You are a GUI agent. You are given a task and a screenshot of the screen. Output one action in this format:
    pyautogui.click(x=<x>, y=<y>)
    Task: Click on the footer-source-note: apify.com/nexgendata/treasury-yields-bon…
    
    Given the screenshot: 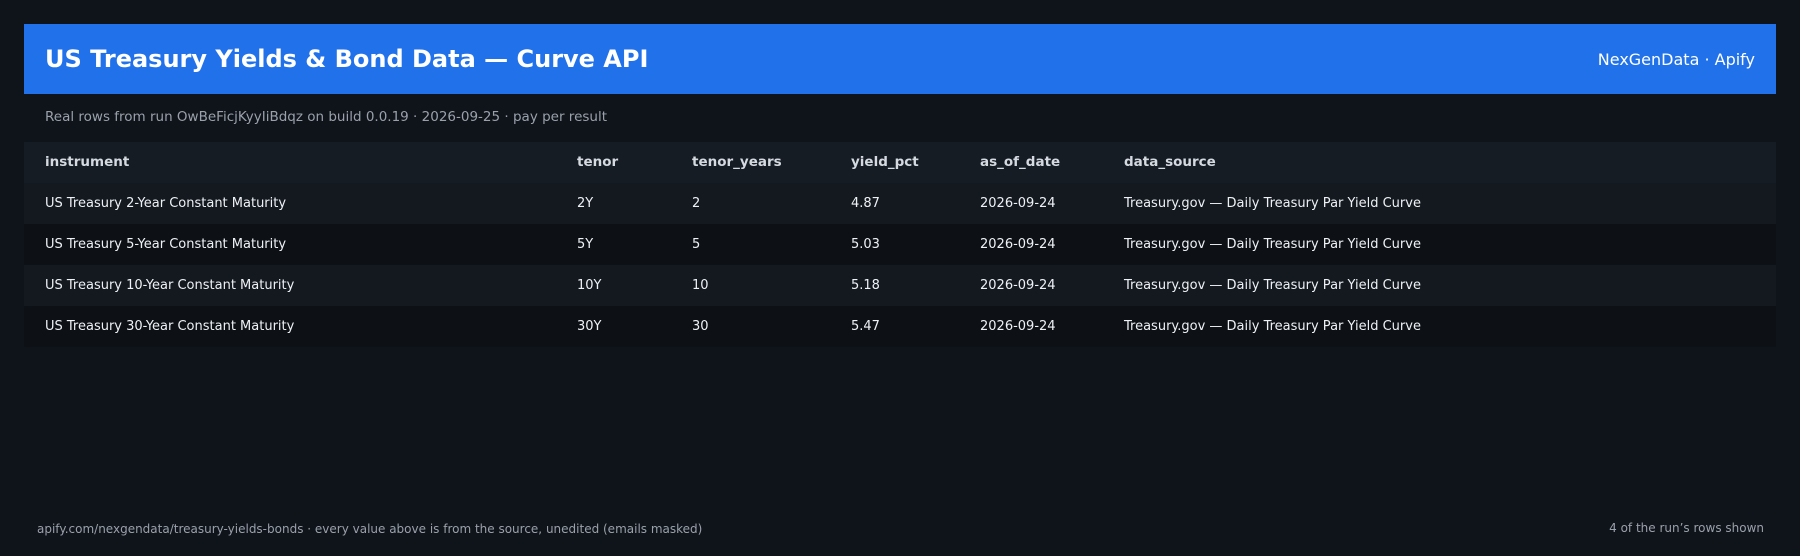 What is the action you would take?
    pyautogui.click(x=370, y=529)
    